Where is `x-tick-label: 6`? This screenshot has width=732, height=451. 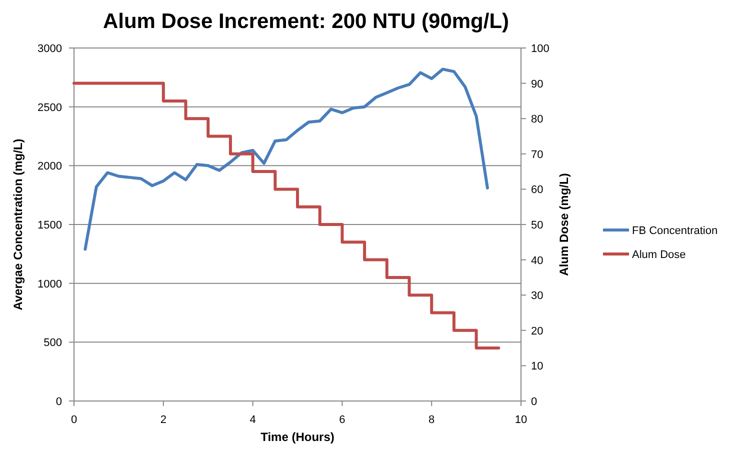
x-tick-label: 6 is located at coordinates (342, 420).